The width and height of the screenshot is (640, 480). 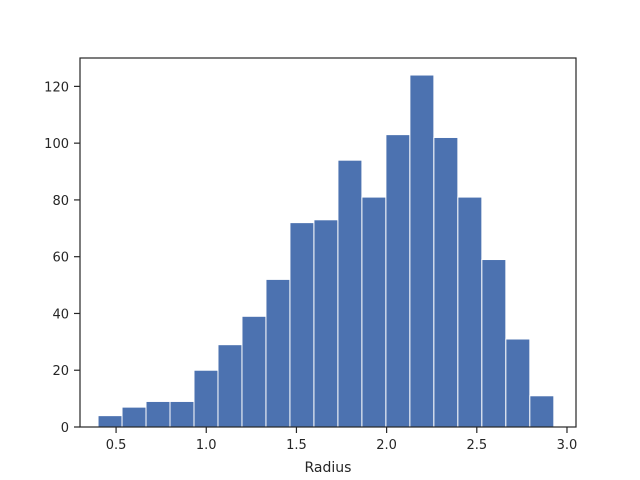 What do you see at coordinates (56, 144) in the screenshot?
I see `y-tick-label: 100` at bounding box center [56, 144].